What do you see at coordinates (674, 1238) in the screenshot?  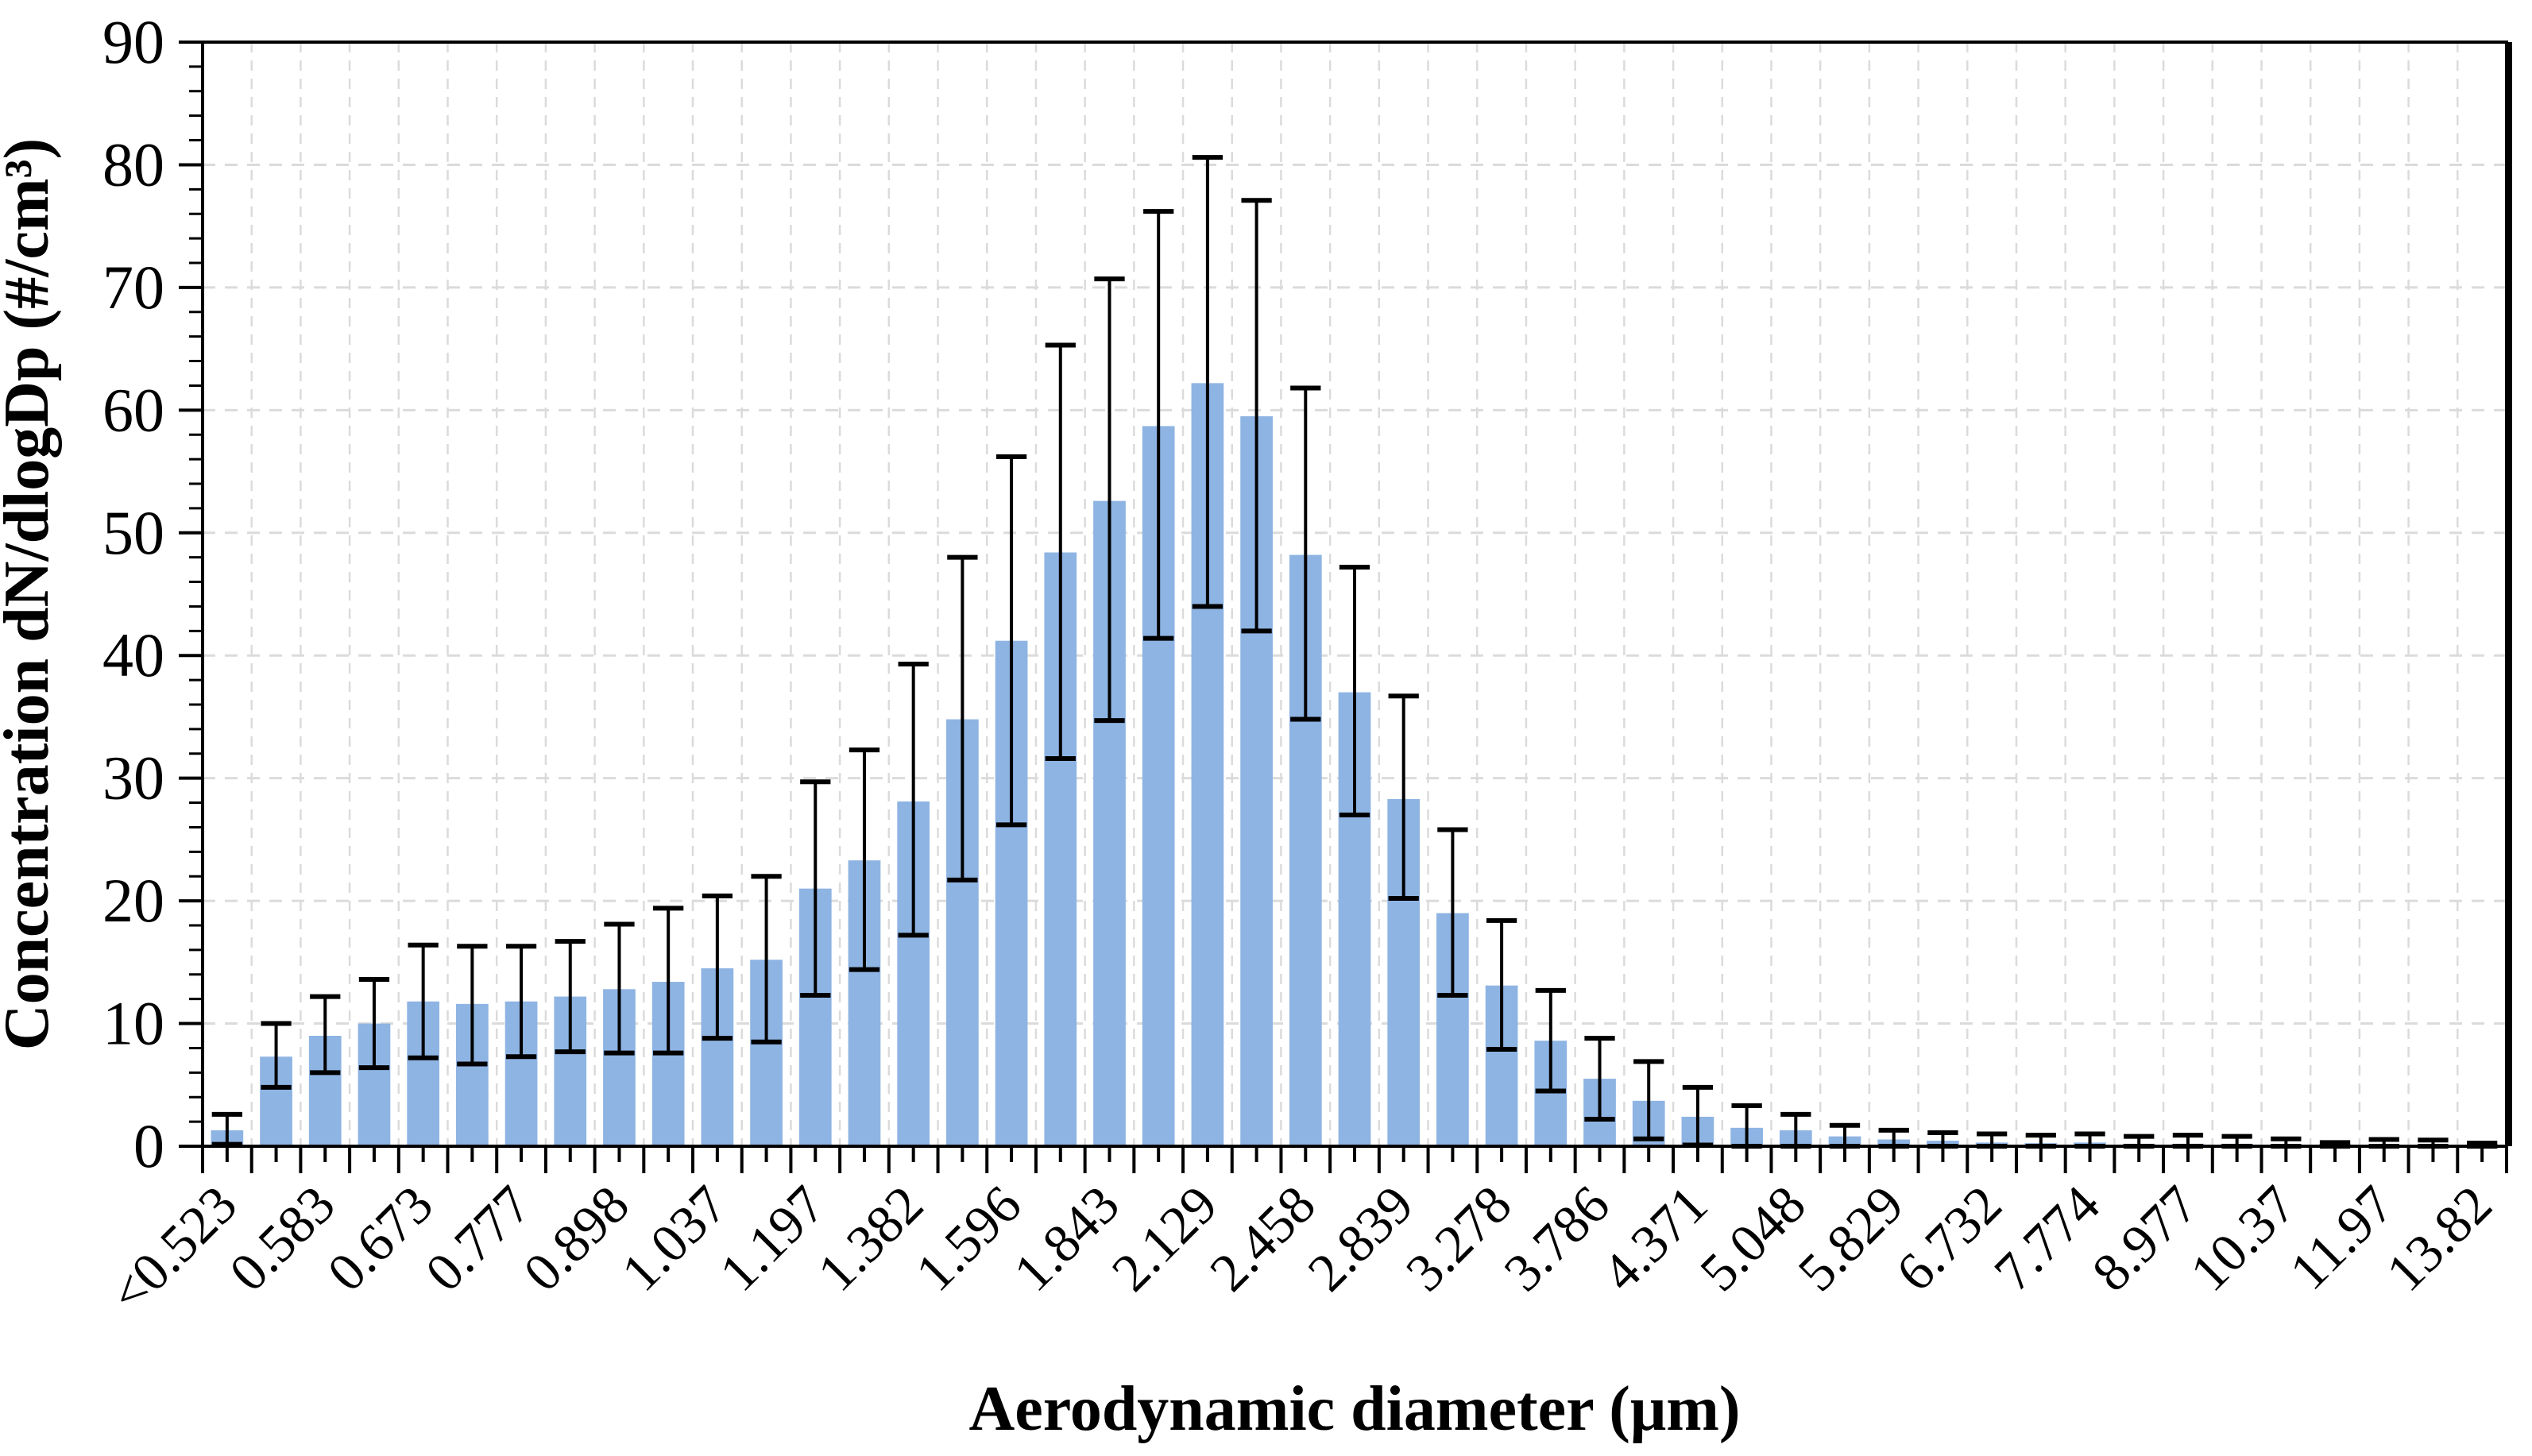 I see `x-tick-label: 1.037` at bounding box center [674, 1238].